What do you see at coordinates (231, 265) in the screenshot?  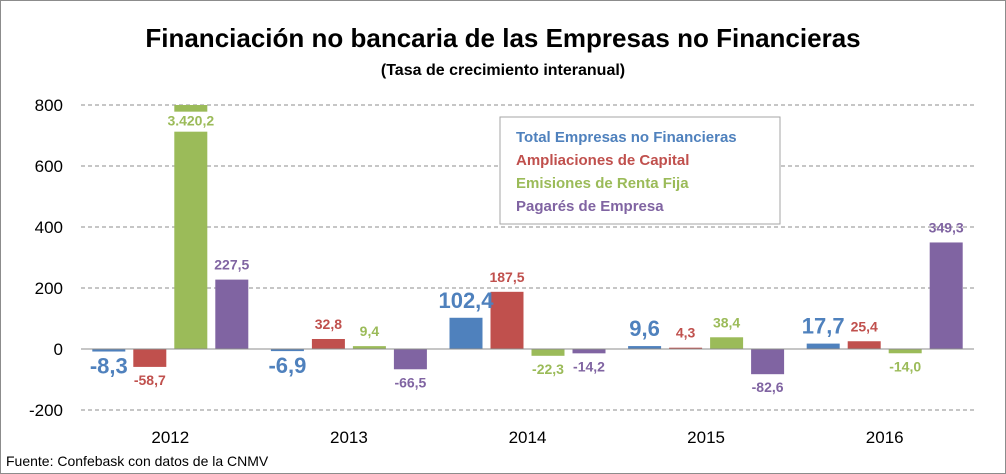 I see `data-label: 227,5` at bounding box center [231, 265].